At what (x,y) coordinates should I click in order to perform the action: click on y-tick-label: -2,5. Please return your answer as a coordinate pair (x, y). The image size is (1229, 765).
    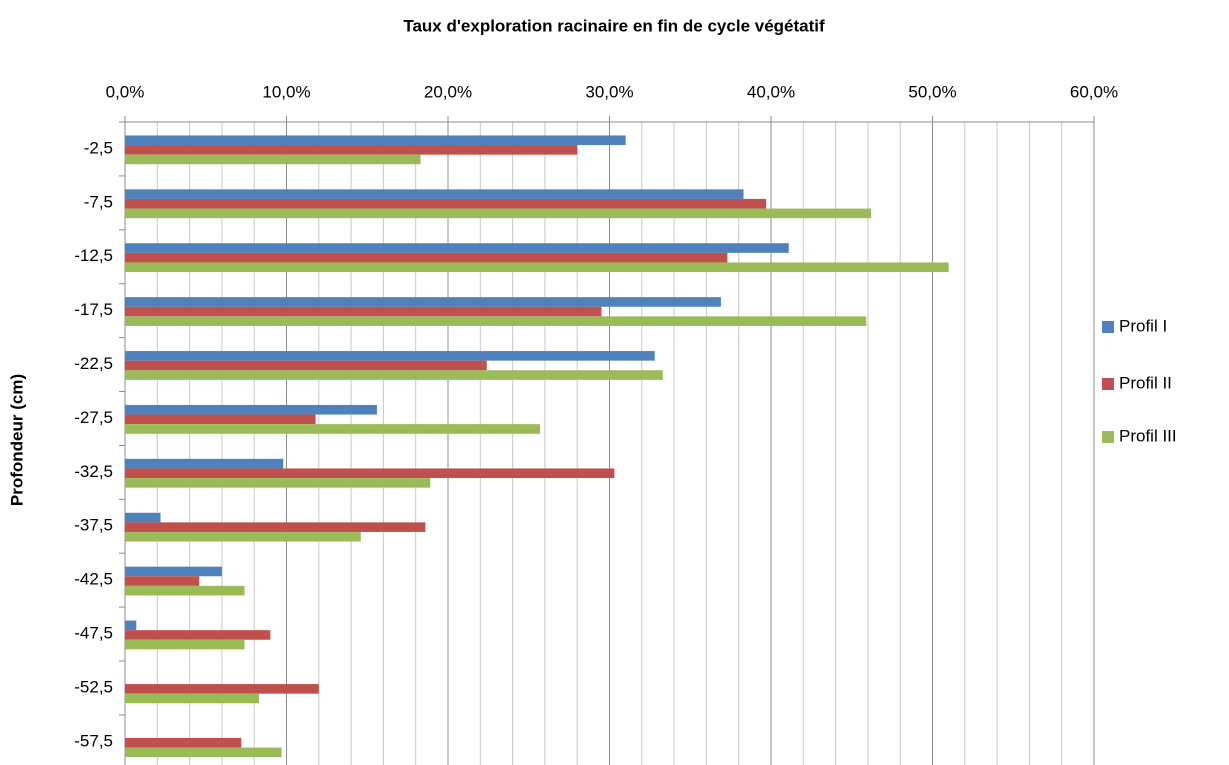
    Looking at the image, I should click on (98, 147).